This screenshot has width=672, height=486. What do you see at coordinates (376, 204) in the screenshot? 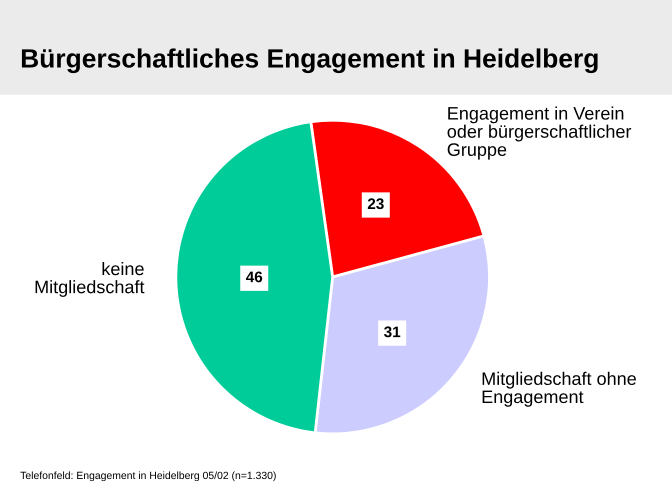
I see `data-label: 23` at bounding box center [376, 204].